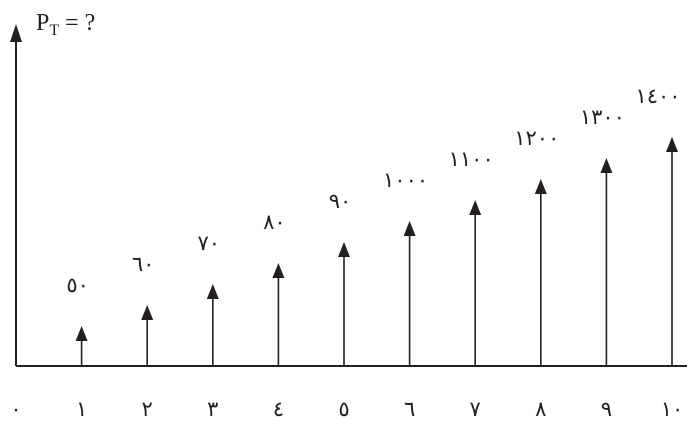 The width and height of the screenshot is (700, 429). What do you see at coordinates (405, 180) in the screenshot?
I see `cash-flow-amount-6: ١٠٠٠` at bounding box center [405, 180].